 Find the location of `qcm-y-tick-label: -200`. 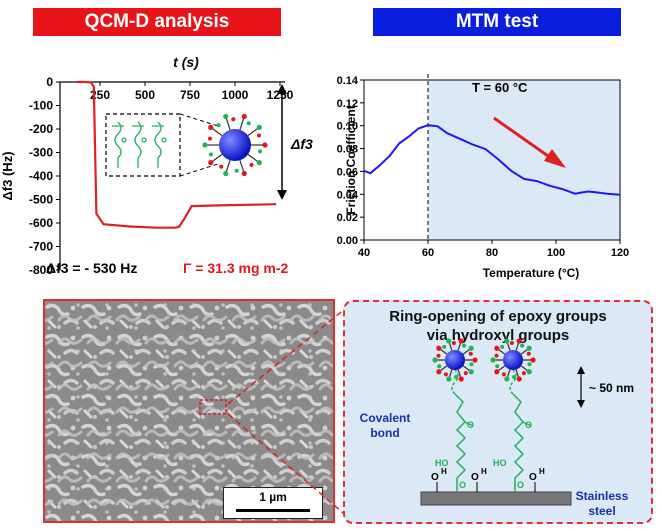

qcm-y-tick-label: -200 is located at coordinates (41, 129).